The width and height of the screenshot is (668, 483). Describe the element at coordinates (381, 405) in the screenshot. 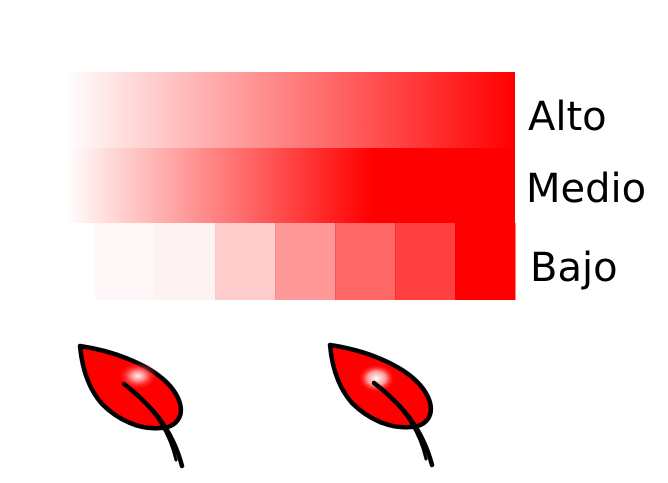

I see `leaf-sharp-highlight-icon` at that location.